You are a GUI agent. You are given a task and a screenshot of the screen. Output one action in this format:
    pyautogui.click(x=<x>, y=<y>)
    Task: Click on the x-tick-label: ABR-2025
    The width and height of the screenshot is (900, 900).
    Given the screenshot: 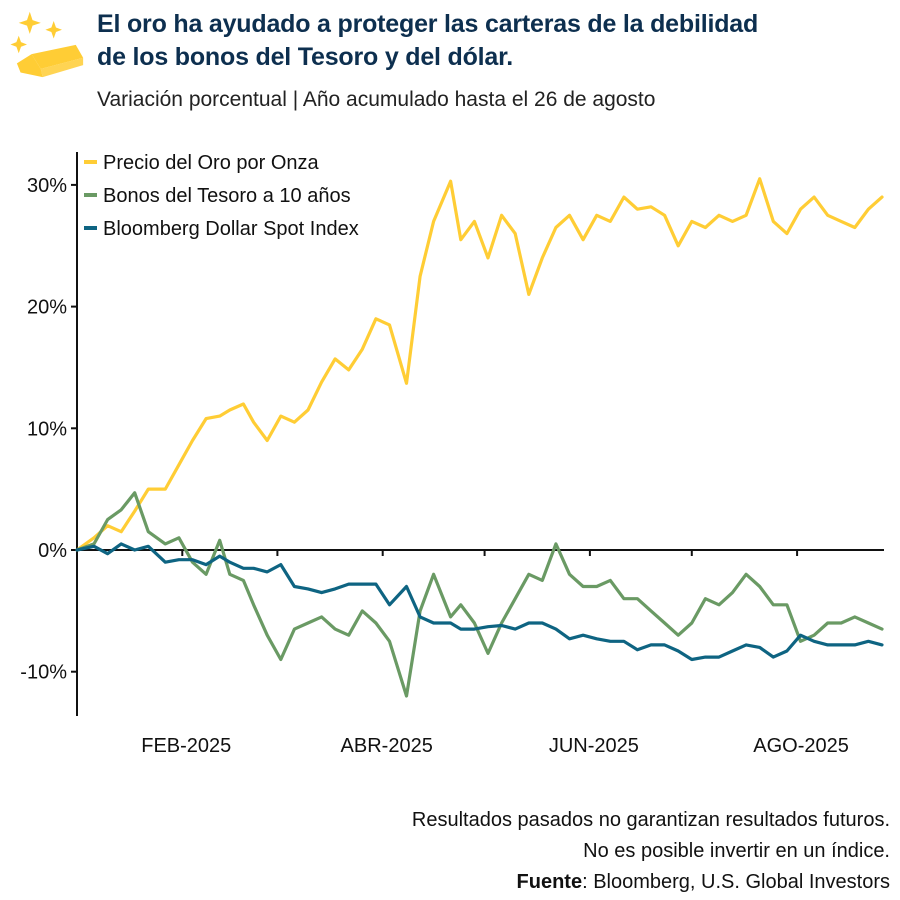 What is the action you would take?
    pyautogui.click(x=387, y=746)
    